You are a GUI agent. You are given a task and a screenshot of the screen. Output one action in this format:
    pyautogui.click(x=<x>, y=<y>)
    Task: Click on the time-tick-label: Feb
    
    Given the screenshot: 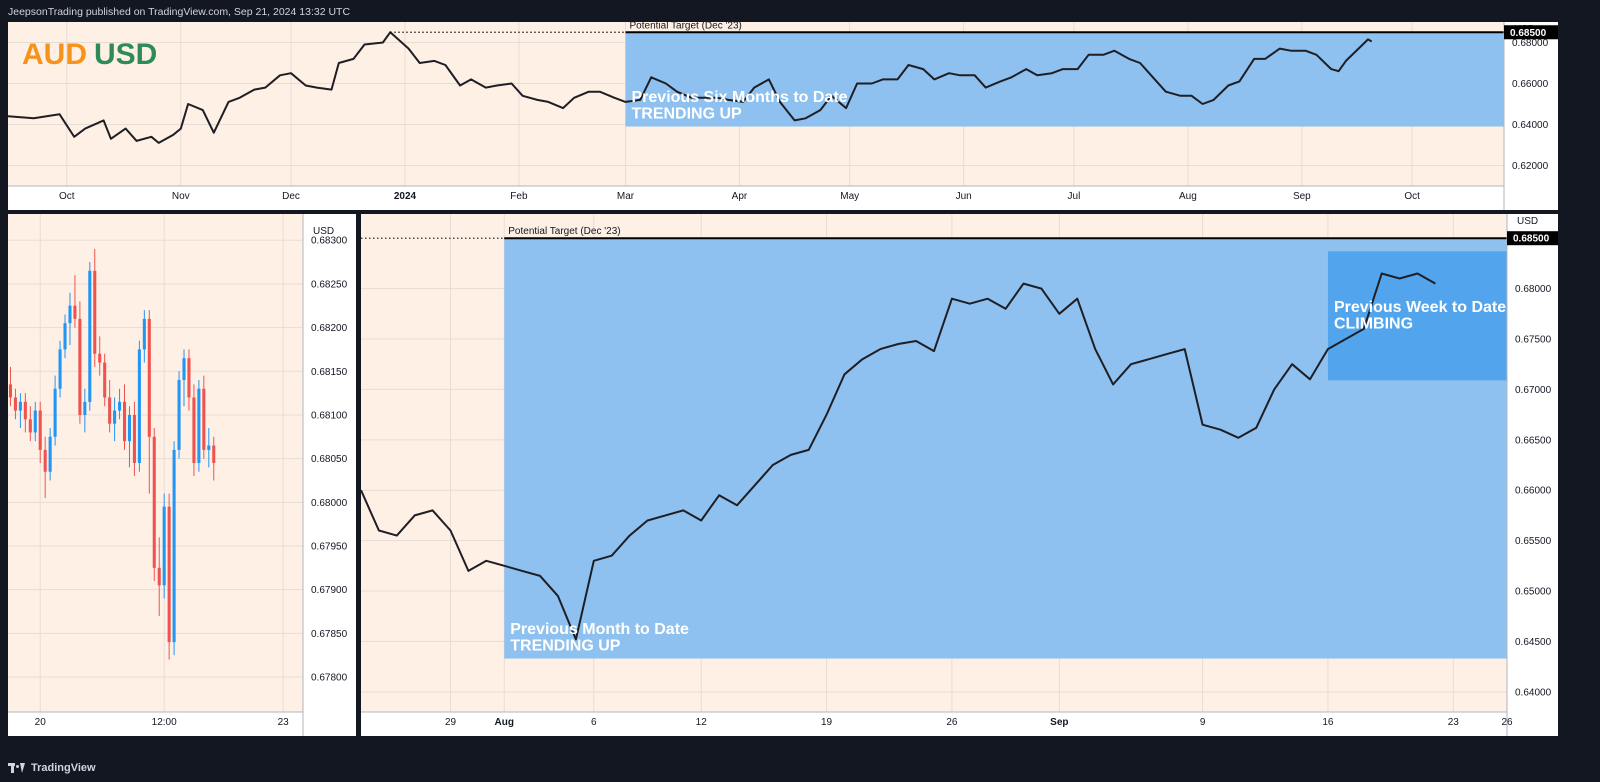 What is the action you would take?
    pyautogui.click(x=519, y=196)
    